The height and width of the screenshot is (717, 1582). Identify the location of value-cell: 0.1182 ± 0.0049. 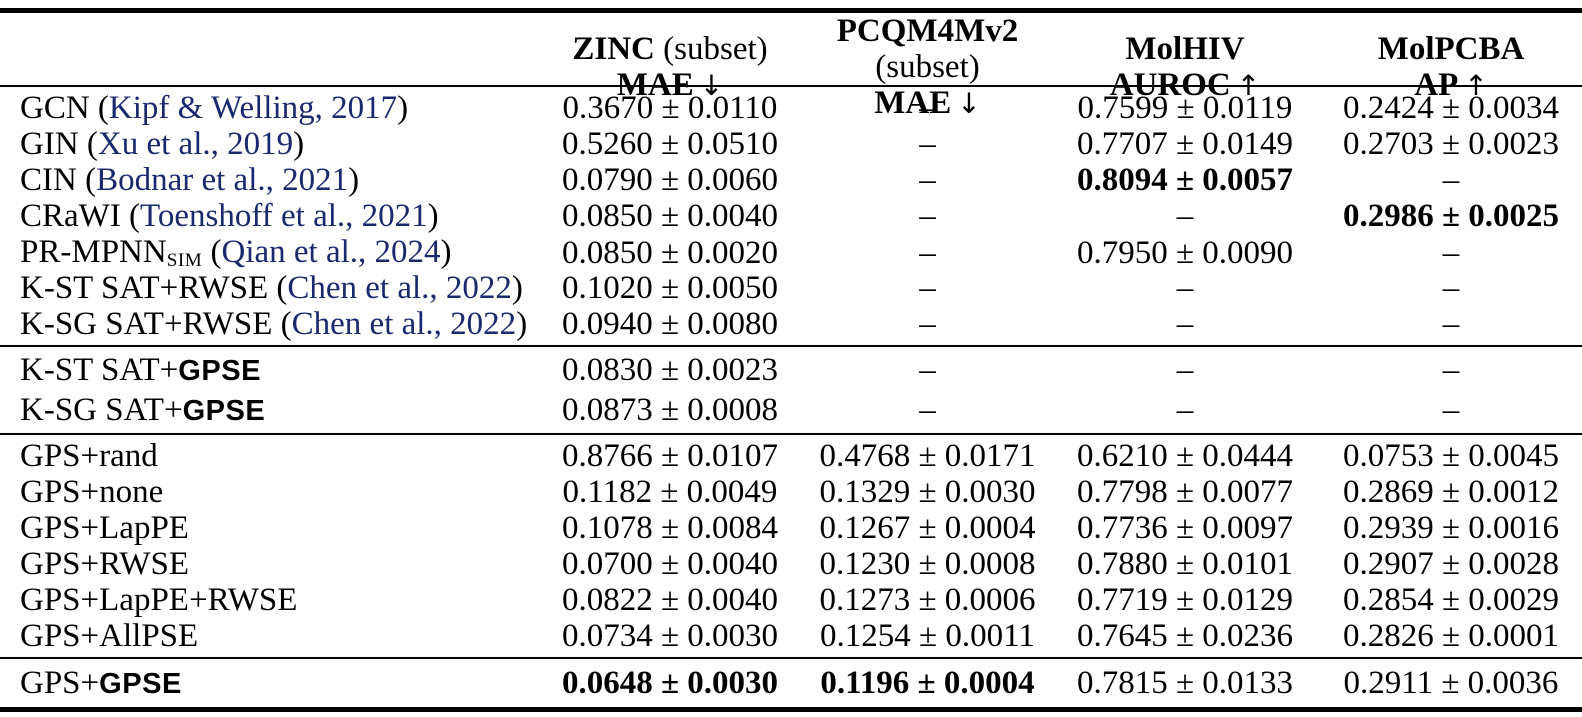
(670, 492).